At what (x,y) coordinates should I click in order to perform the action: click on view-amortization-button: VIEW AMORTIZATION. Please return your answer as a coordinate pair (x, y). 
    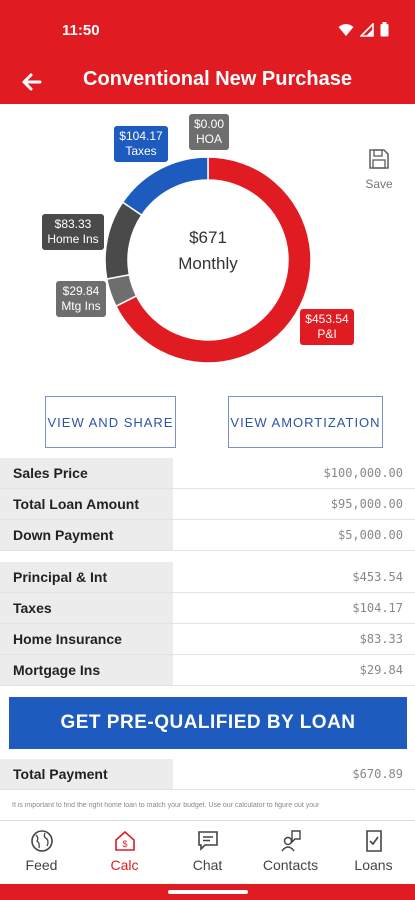
    Looking at the image, I should click on (305, 422).